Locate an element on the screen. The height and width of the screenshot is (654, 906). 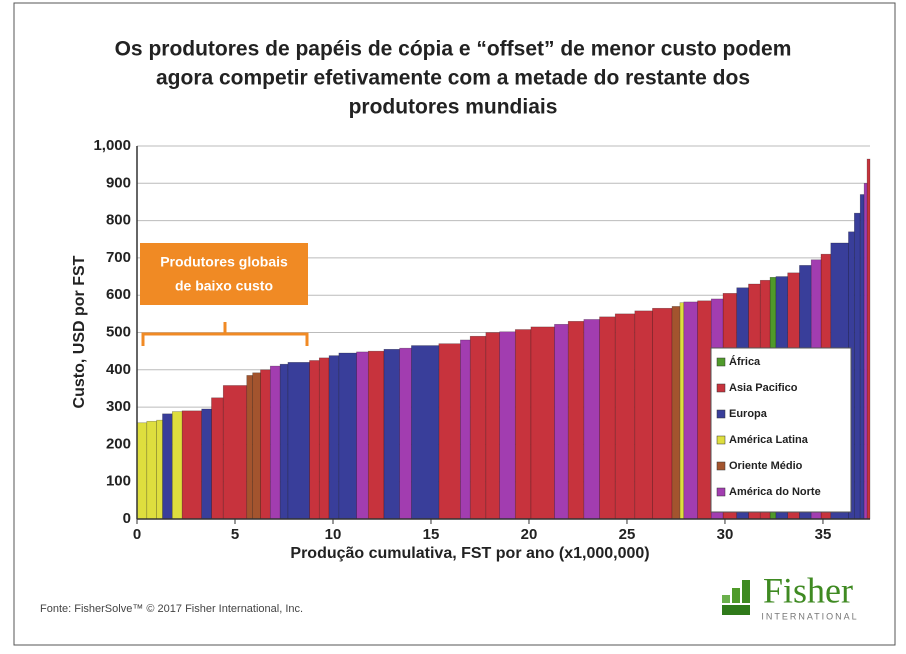
bracket is located at coordinates (225, 334).